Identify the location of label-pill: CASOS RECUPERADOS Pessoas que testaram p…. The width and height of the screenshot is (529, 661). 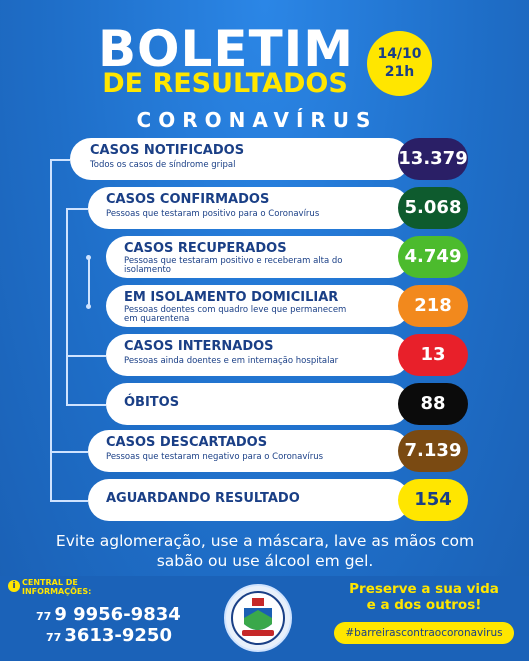
(258, 257).